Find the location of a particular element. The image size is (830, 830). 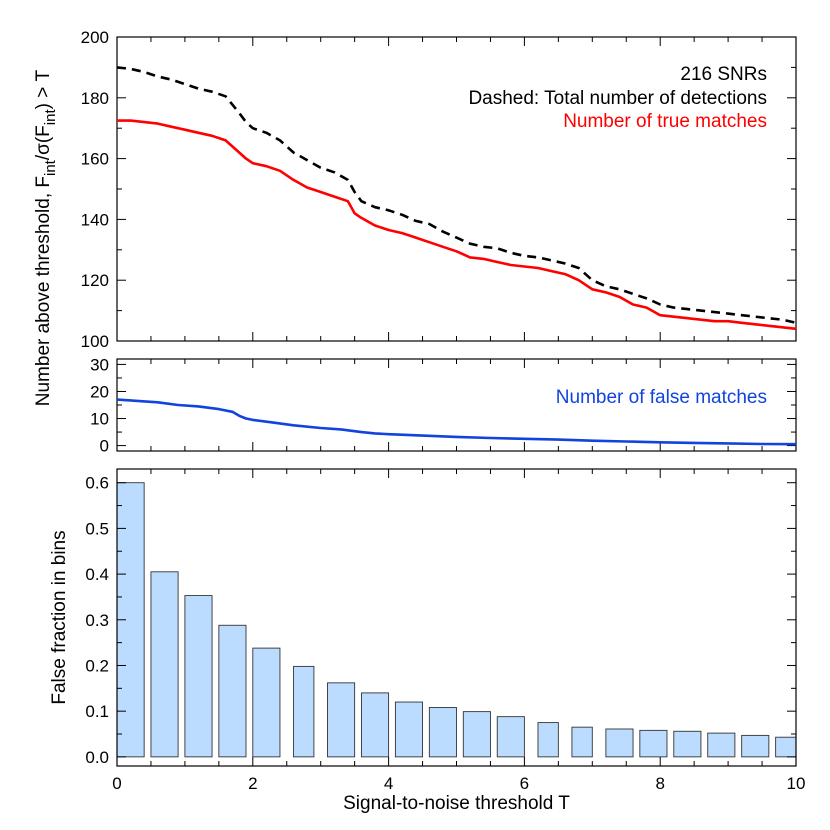

x-tick-label: 8 is located at coordinates (659, 783).